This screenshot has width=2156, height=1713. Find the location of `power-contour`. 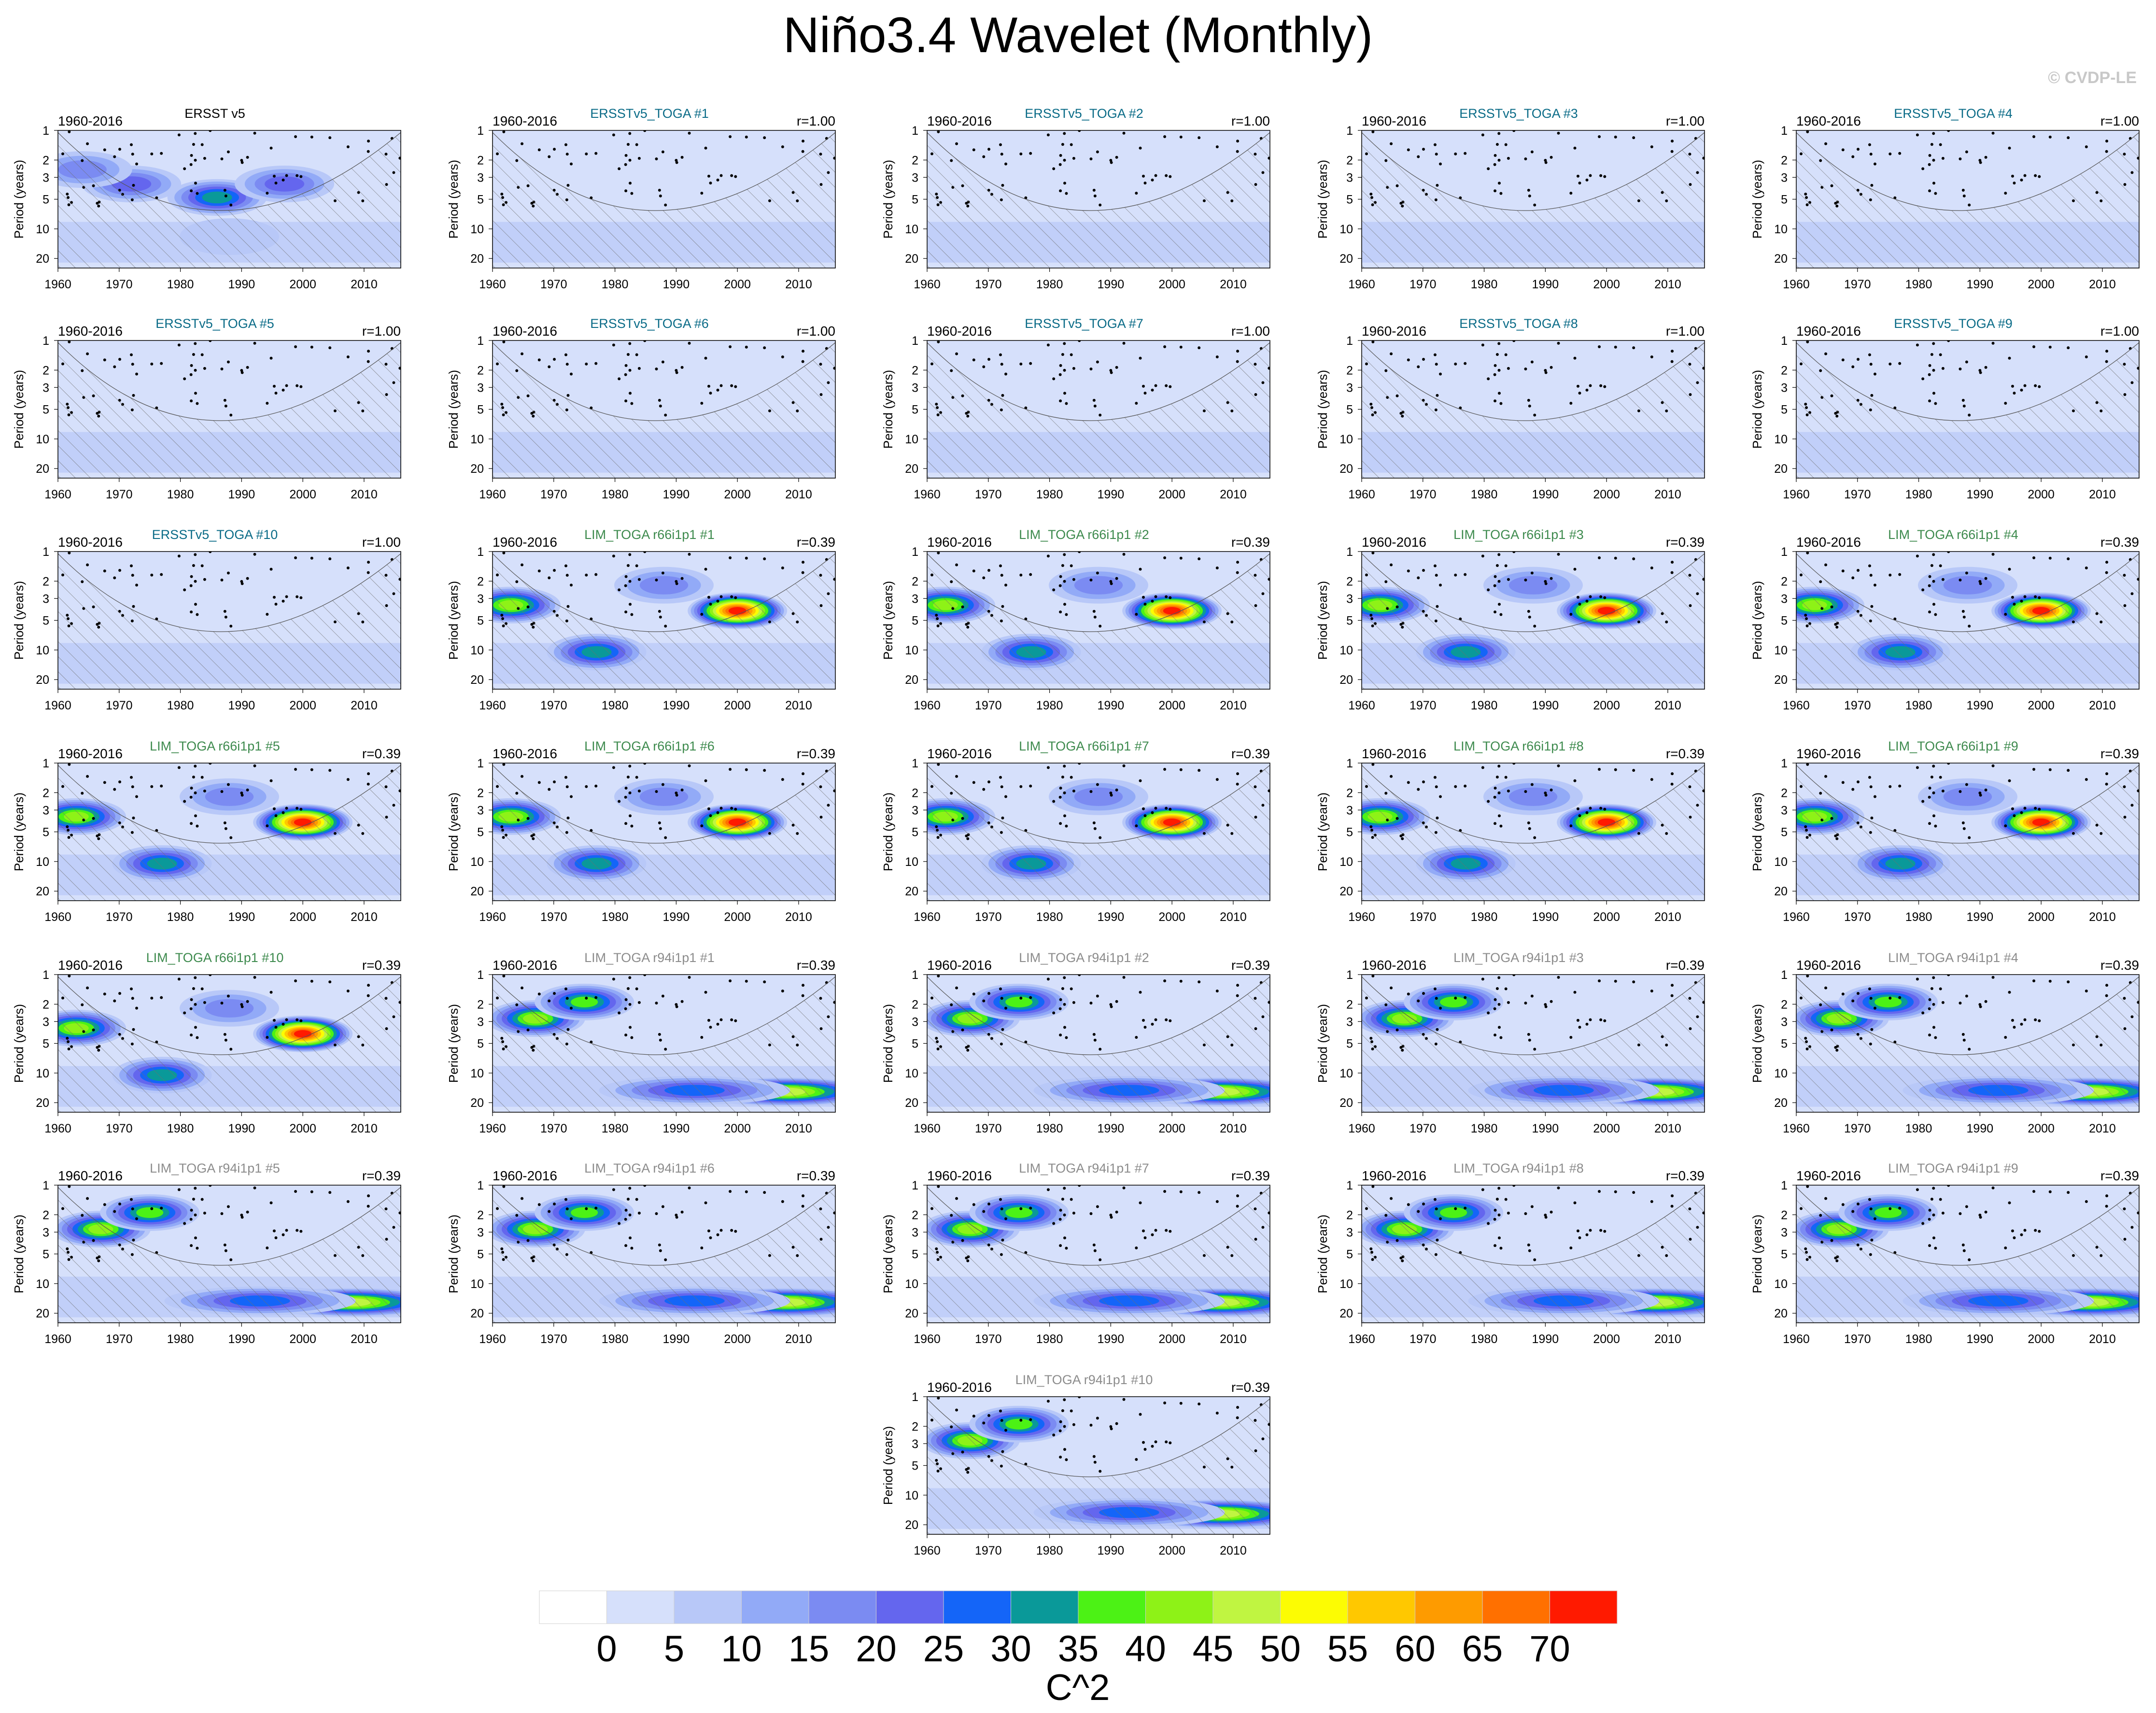

power-contour is located at coordinates (584, 1212).